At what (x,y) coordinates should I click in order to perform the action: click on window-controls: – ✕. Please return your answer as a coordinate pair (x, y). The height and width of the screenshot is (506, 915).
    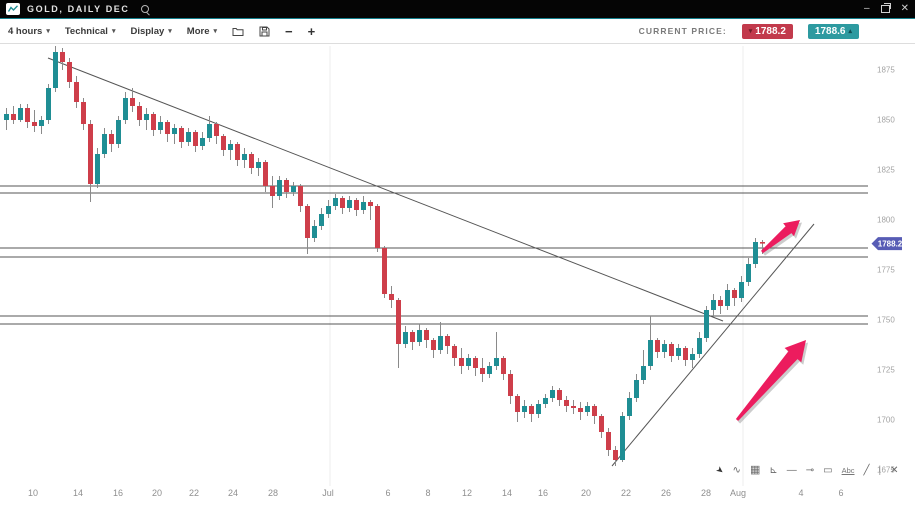
    Looking at the image, I should click on (886, 8).